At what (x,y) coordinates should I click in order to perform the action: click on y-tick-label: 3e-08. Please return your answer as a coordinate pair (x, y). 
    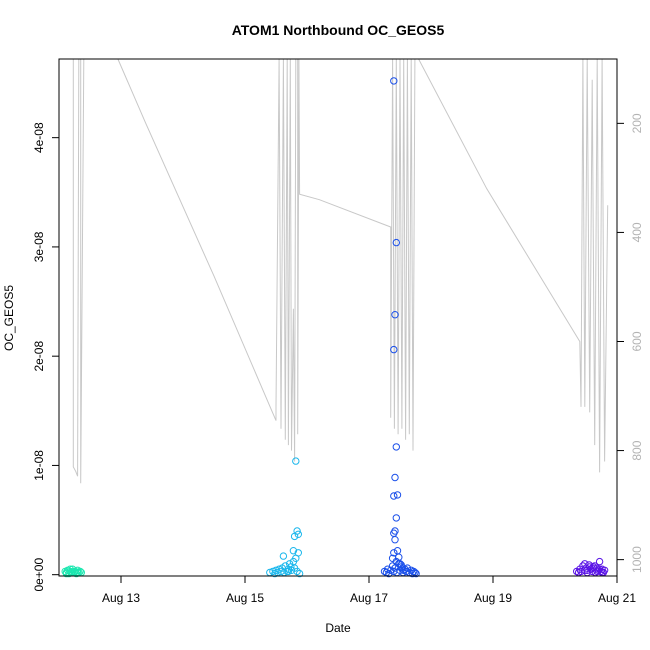
    Looking at the image, I should click on (39, 246).